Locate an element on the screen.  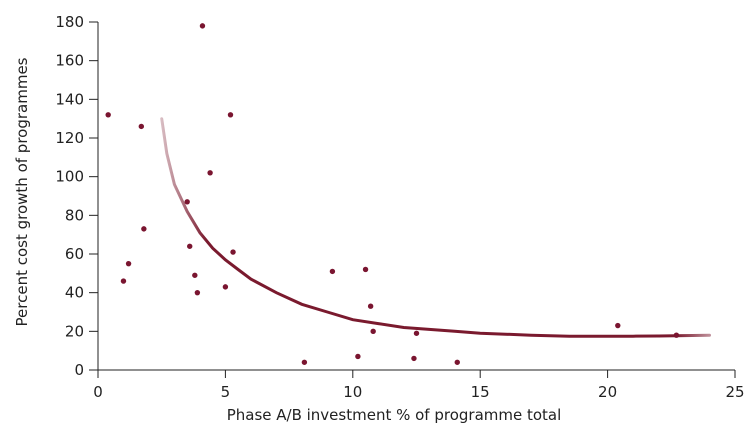
y-tick-label: 180 is located at coordinates (69, 22).